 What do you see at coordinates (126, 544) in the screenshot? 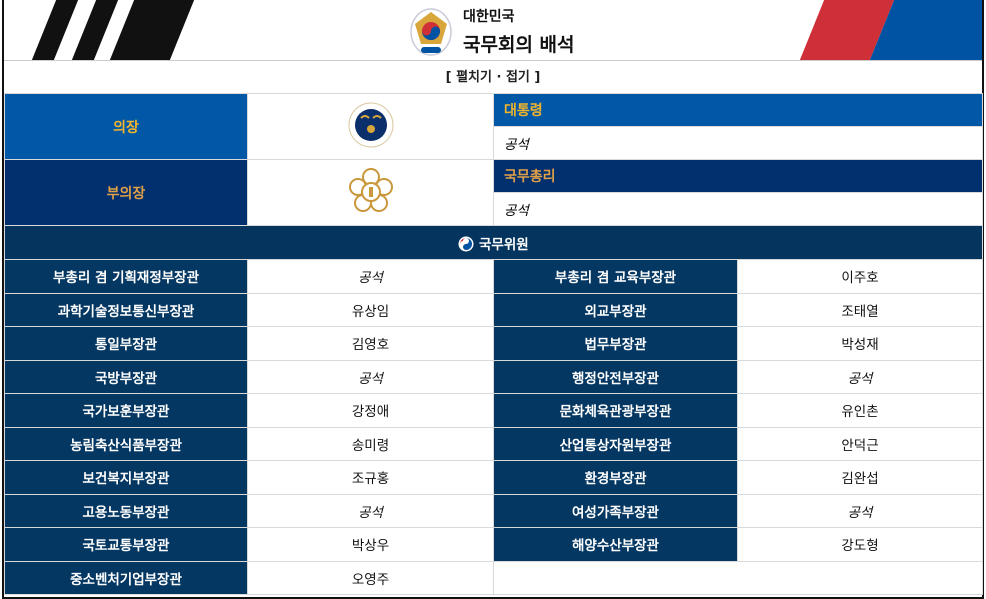
I see `minister-title: 국토교통부장관` at bounding box center [126, 544].